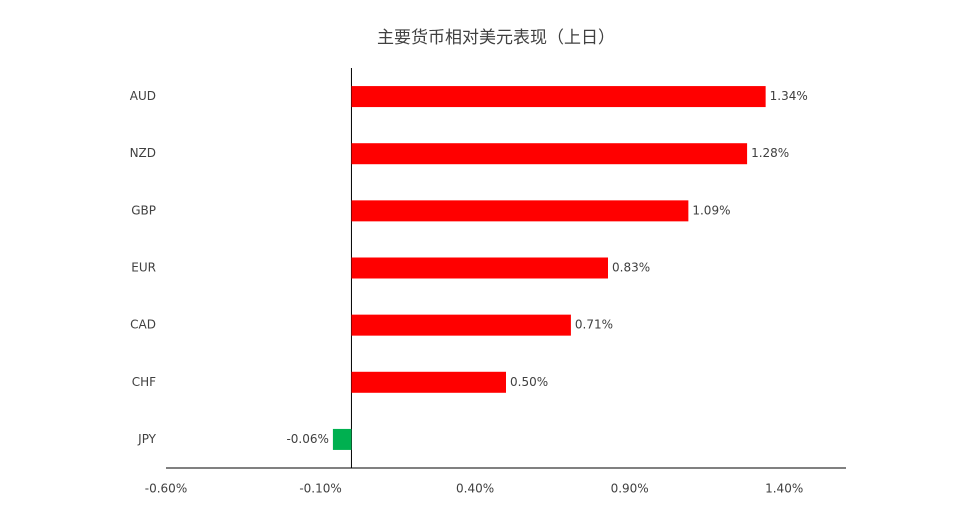 The image size is (955, 521). What do you see at coordinates (770, 153) in the screenshot?
I see `value-label: 1.28%` at bounding box center [770, 153].